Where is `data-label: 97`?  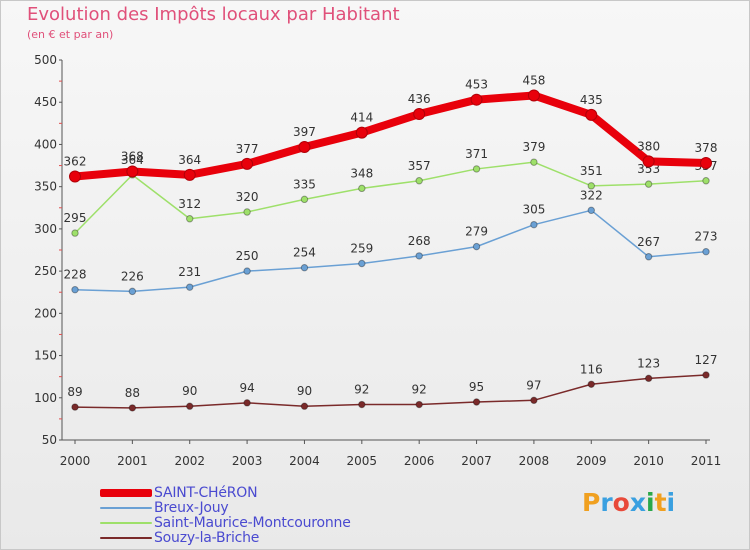
data-label: 97 is located at coordinates (533, 385).